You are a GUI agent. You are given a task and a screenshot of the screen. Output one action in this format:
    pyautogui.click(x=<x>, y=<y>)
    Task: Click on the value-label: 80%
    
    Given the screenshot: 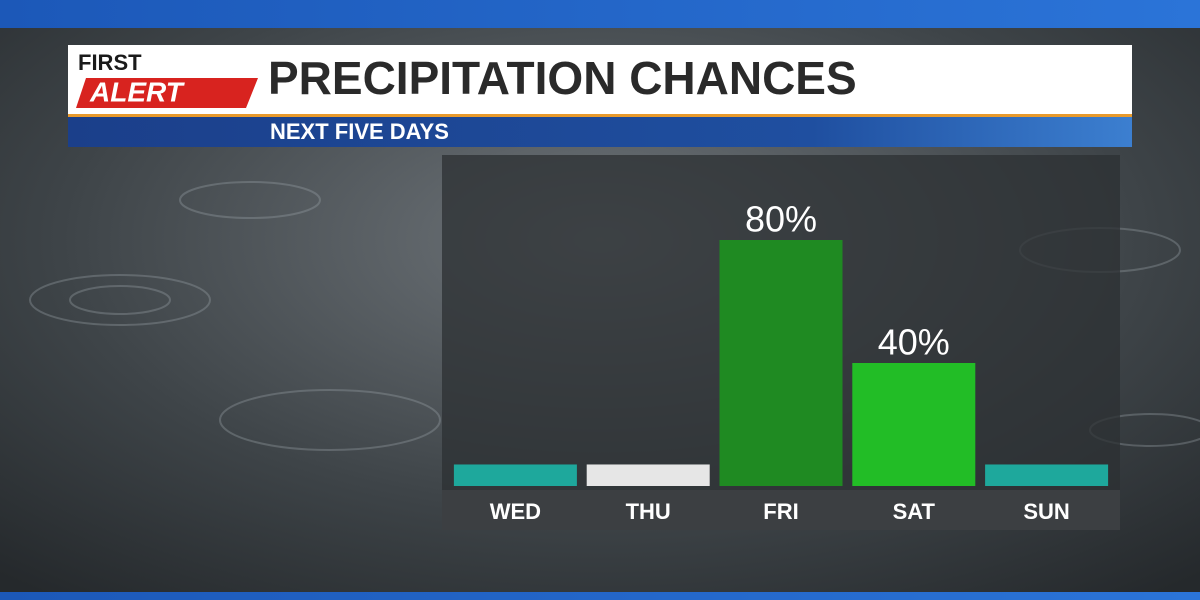 What is the action you would take?
    pyautogui.click(x=781, y=219)
    